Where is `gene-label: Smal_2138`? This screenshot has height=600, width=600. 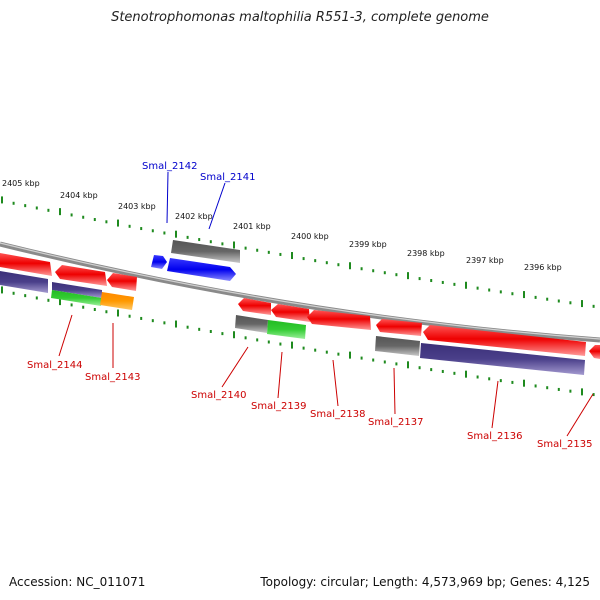 gene-label: Smal_2138 is located at coordinates (337, 414).